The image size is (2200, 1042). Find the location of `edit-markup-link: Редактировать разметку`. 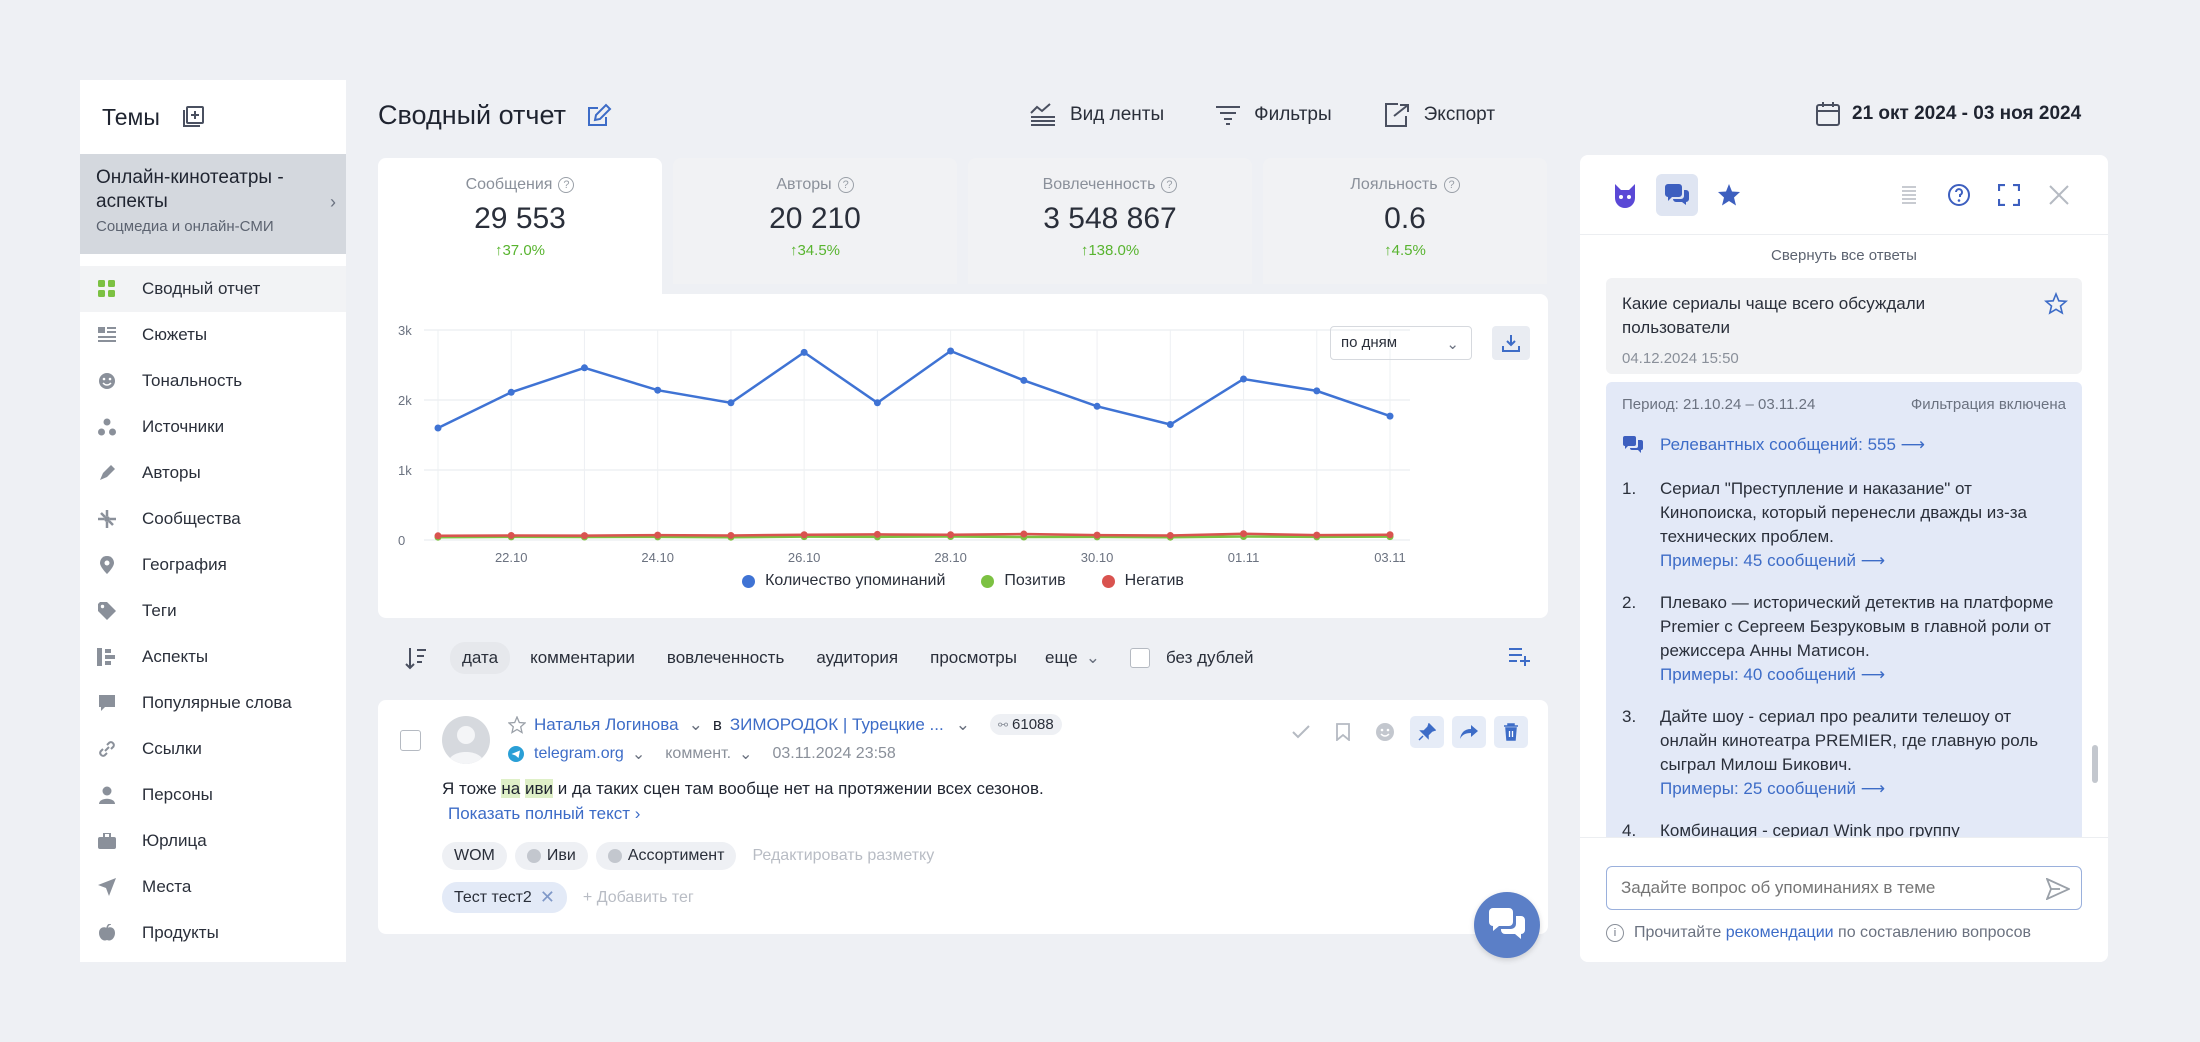

edit-markup-link: Редактировать разметку is located at coordinates (843, 855).